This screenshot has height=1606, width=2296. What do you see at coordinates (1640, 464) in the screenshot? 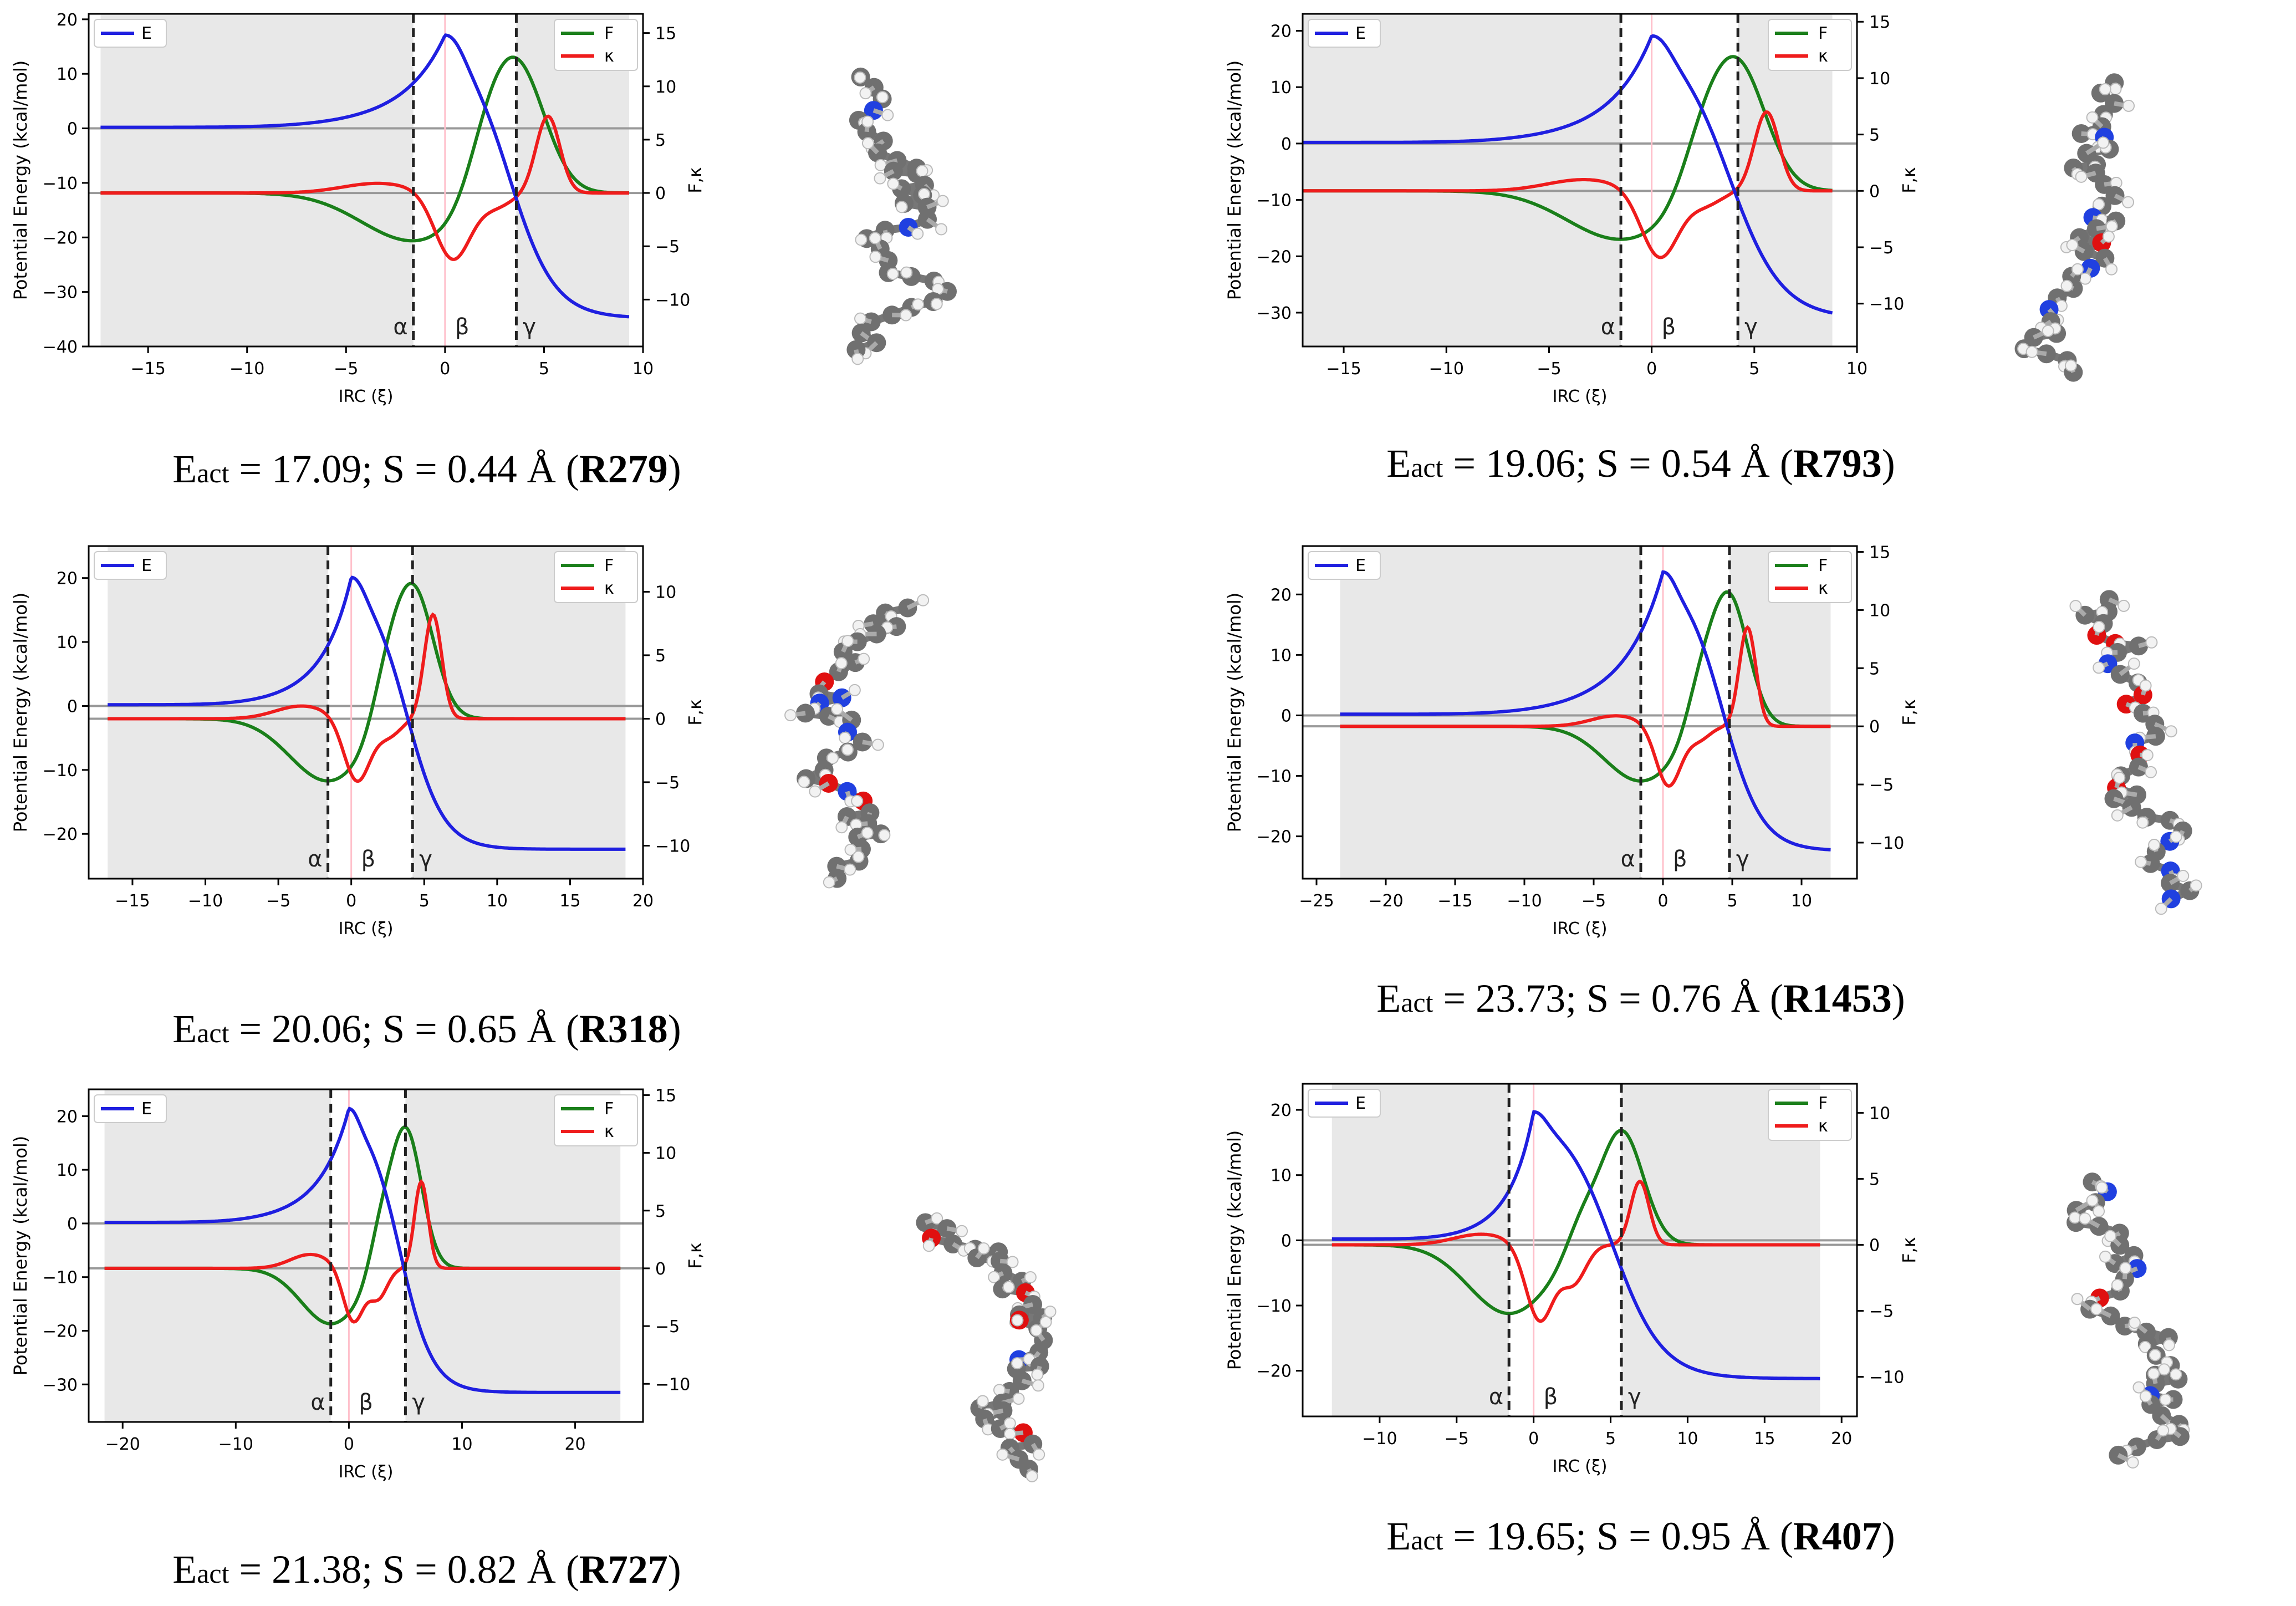
I see `caption-R793: Eact = 19.06; S = 0.54 Å (R793)` at bounding box center [1640, 464].